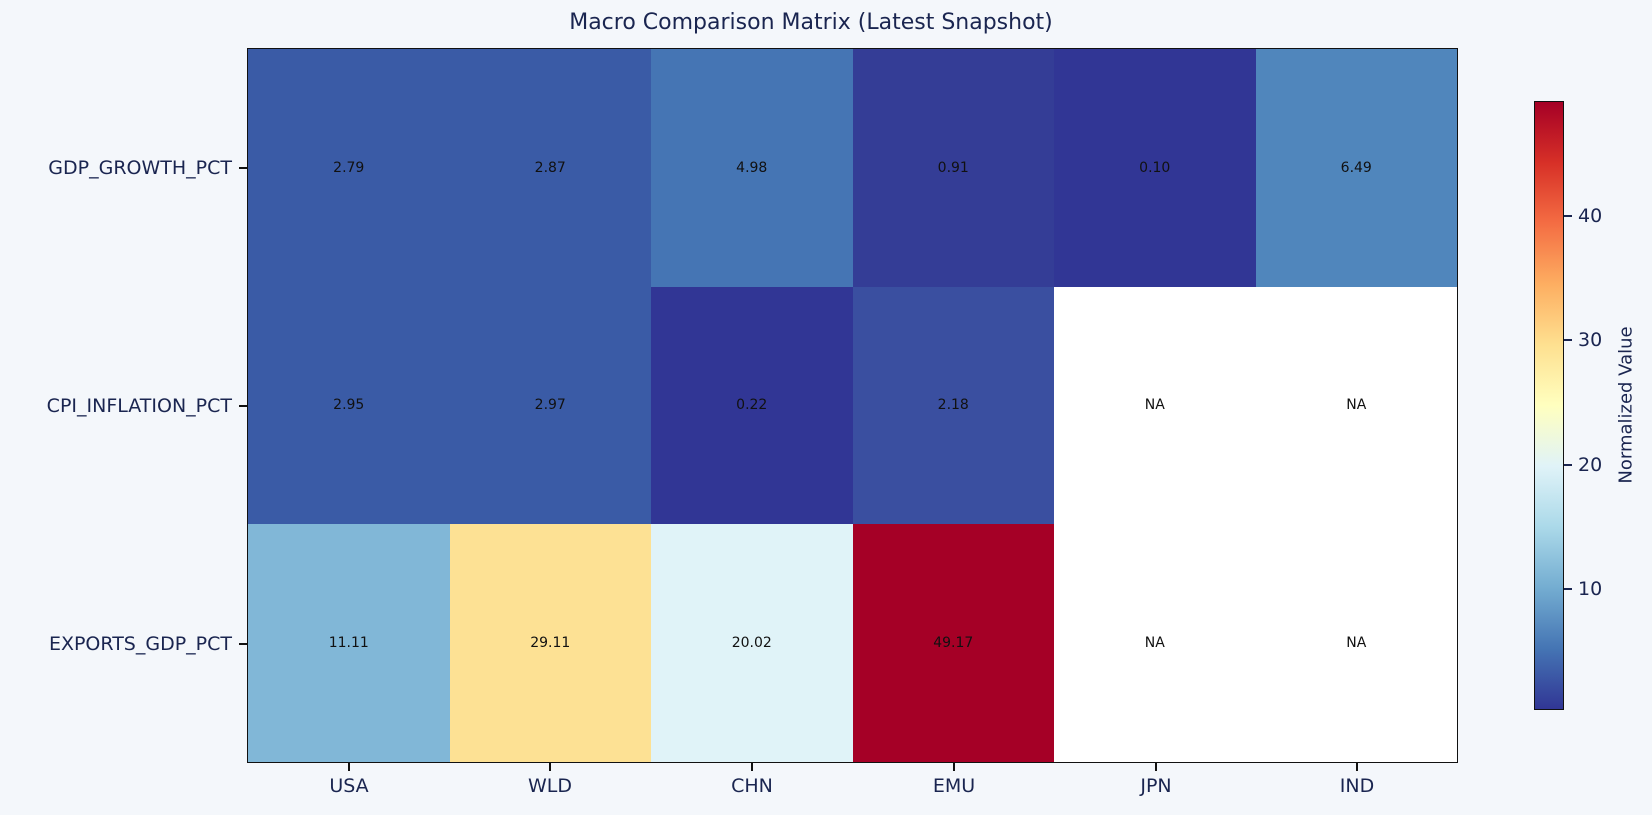 The width and height of the screenshot is (1652, 815). I want to click on heatmap-cell: 2.87, so click(550, 168).